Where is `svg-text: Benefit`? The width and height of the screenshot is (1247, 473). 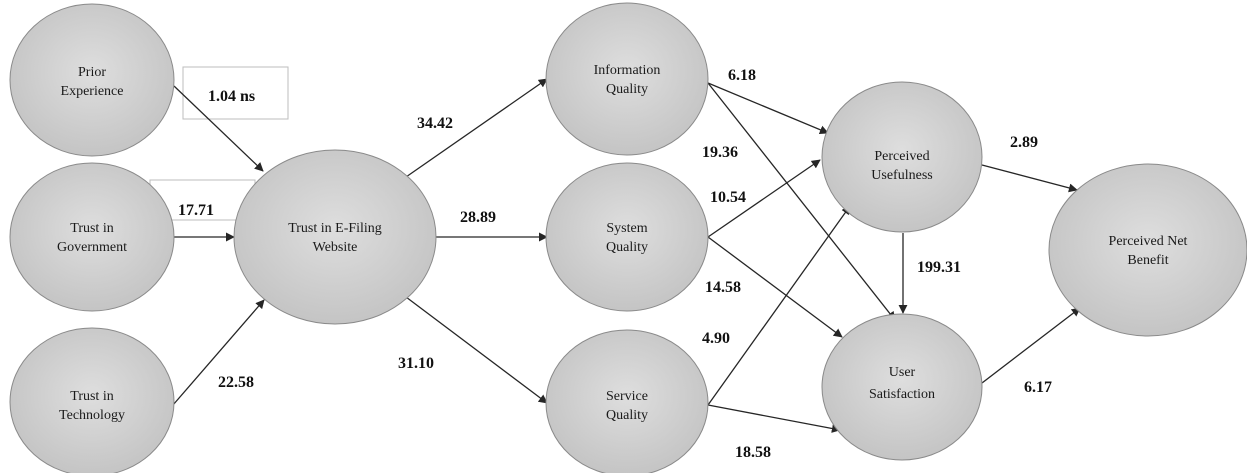
svg-text: Benefit is located at coordinates (1147, 260).